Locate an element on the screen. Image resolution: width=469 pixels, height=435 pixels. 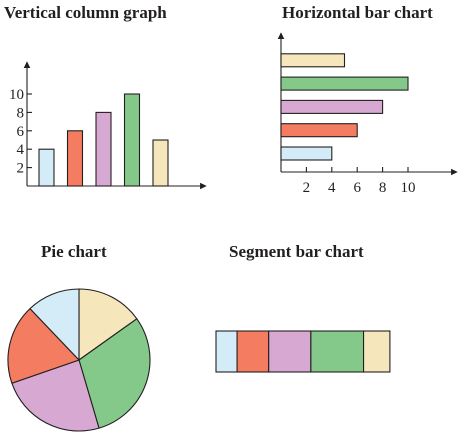
horizontal-chart-x-tick-label: 4 is located at coordinates (332, 188).